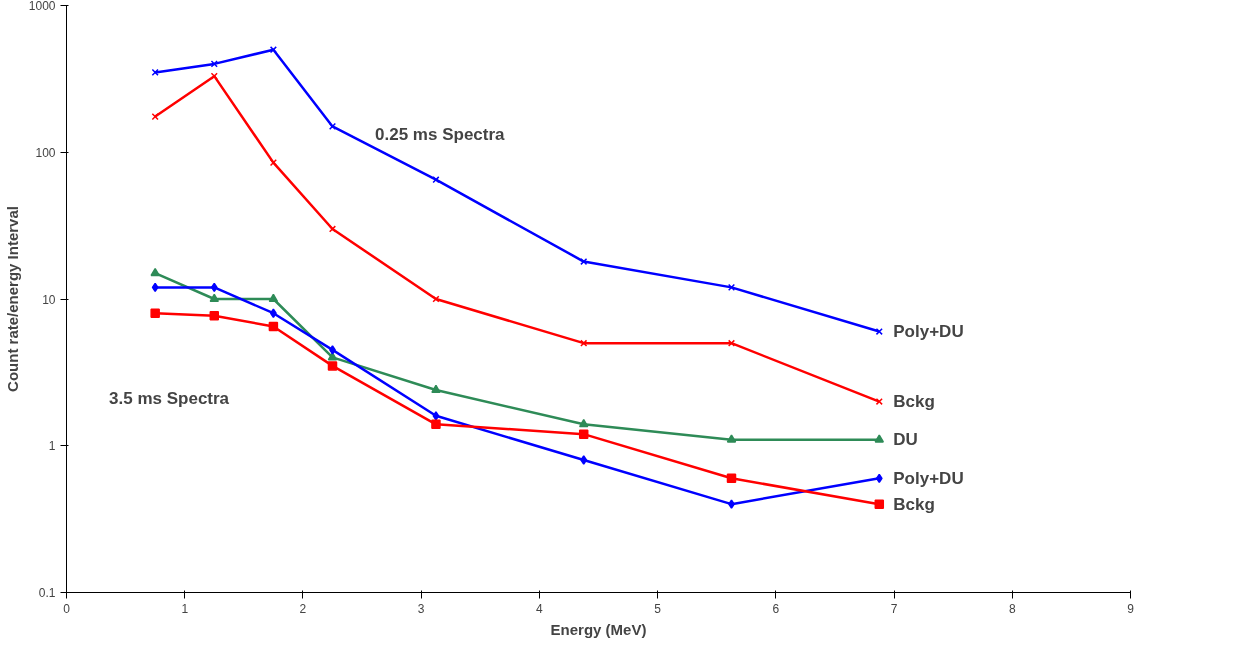 This screenshot has height=650, width=1258. What do you see at coordinates (47, 593) in the screenshot?
I see `y-tick-label: 0.1` at bounding box center [47, 593].